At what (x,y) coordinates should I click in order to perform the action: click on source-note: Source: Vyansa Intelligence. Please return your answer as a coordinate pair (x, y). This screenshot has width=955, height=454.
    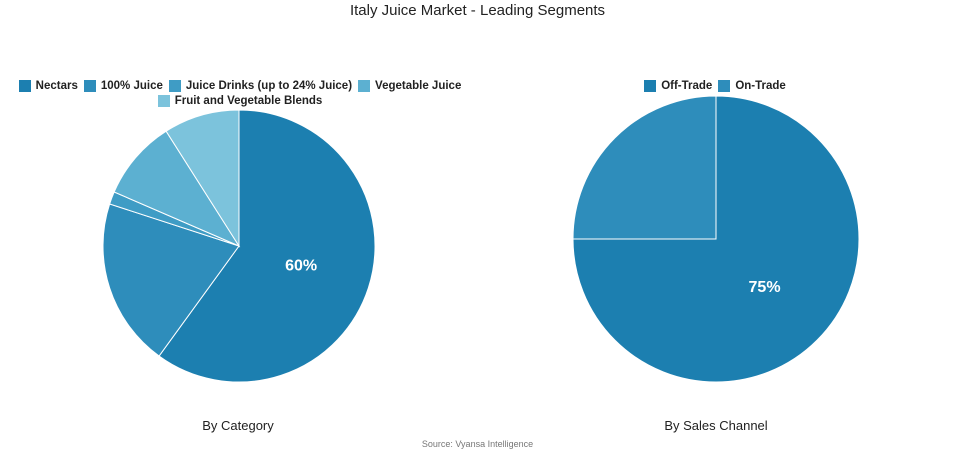
    Looking at the image, I should click on (477, 444).